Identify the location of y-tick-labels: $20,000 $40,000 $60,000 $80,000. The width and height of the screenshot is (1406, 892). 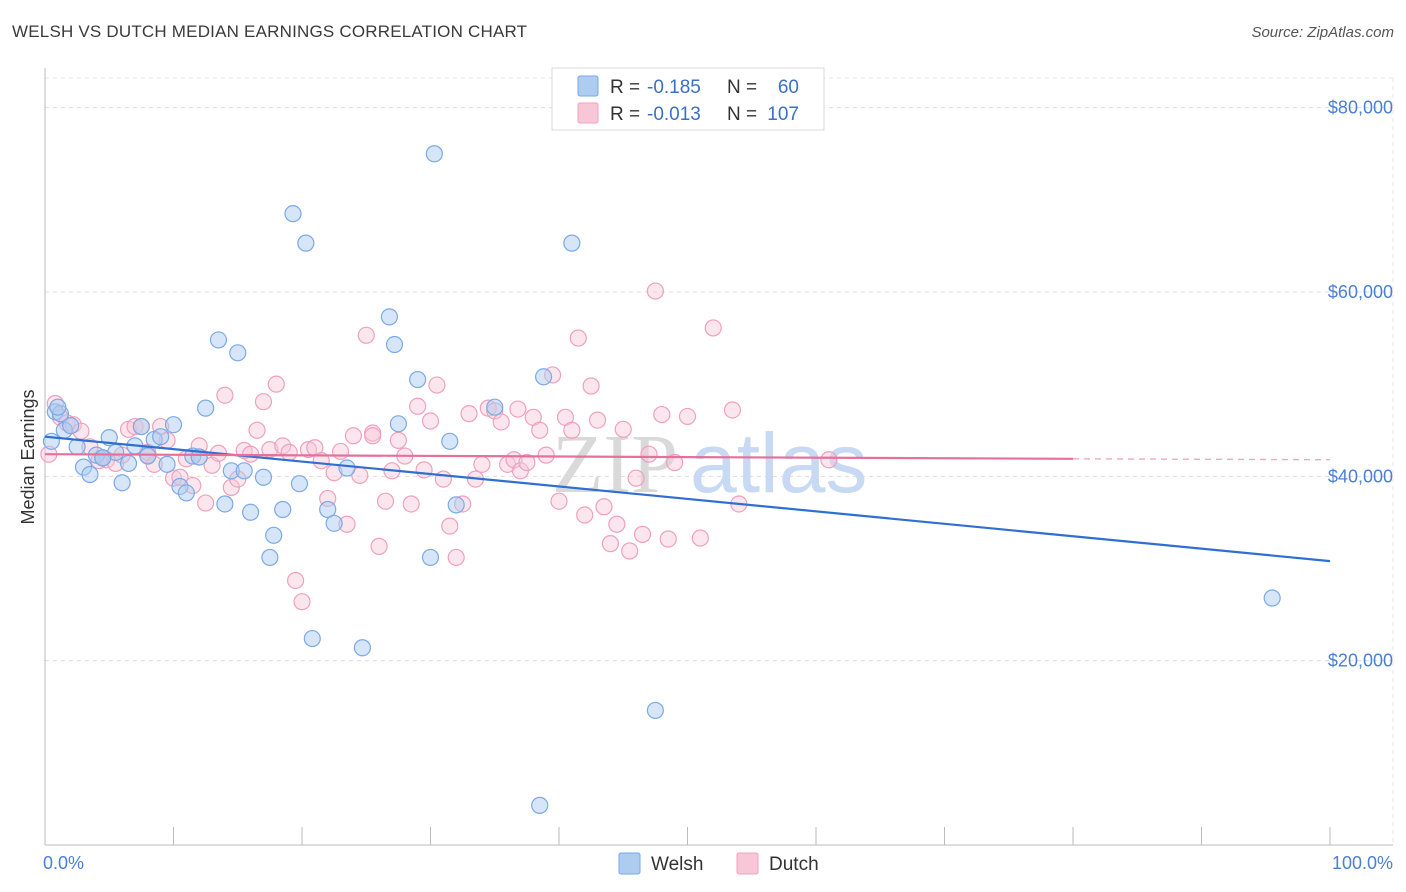
(1360, 384).